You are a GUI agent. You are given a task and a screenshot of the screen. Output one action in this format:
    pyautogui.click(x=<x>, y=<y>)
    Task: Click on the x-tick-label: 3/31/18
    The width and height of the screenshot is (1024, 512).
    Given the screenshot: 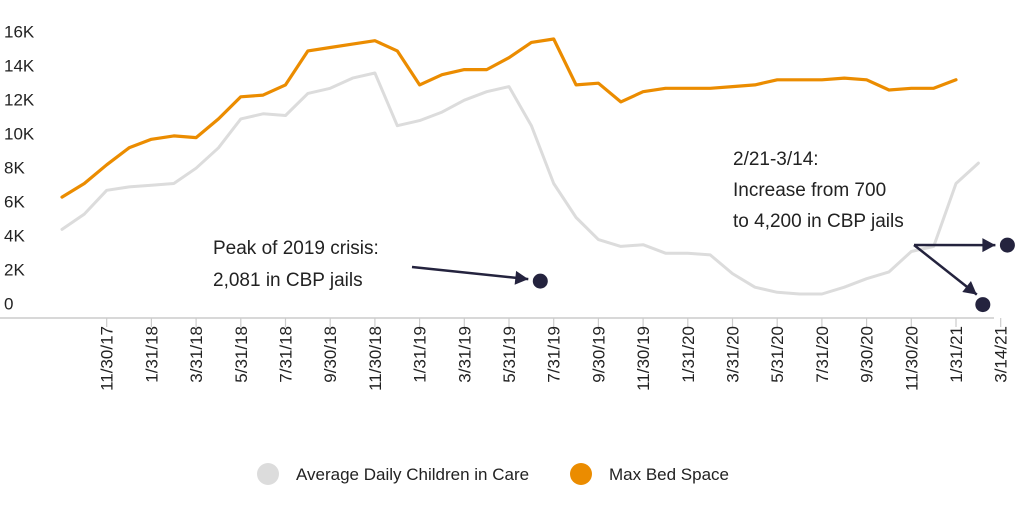 What is the action you would take?
    pyautogui.click(x=196, y=354)
    